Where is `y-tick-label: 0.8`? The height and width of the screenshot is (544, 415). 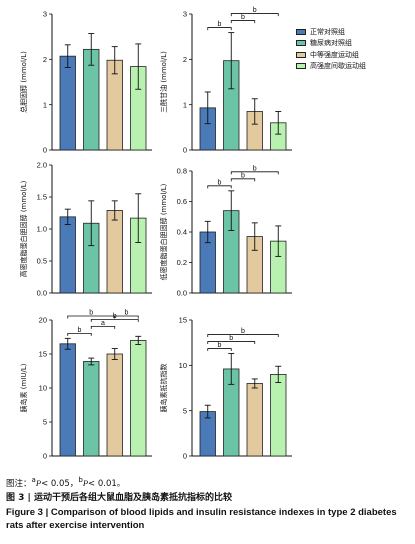
y-tick-label: 0.8 is located at coordinates (182, 171).